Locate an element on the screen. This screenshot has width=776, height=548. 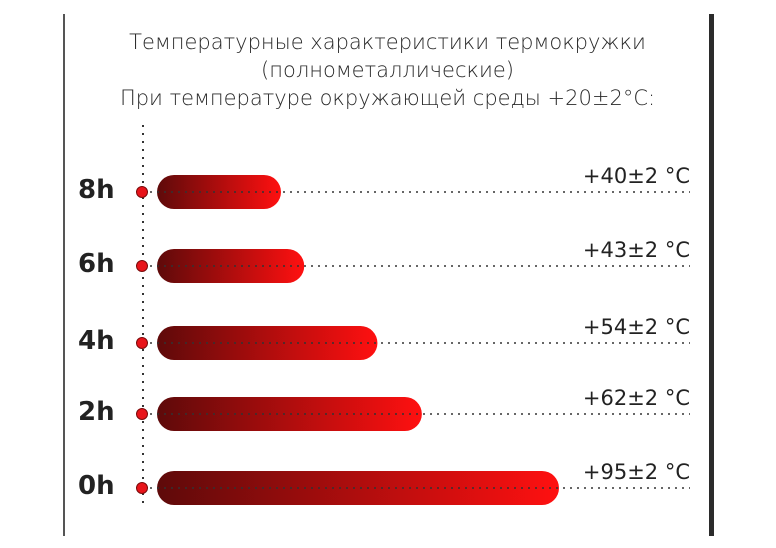
bar-4h is located at coordinates (267, 343).